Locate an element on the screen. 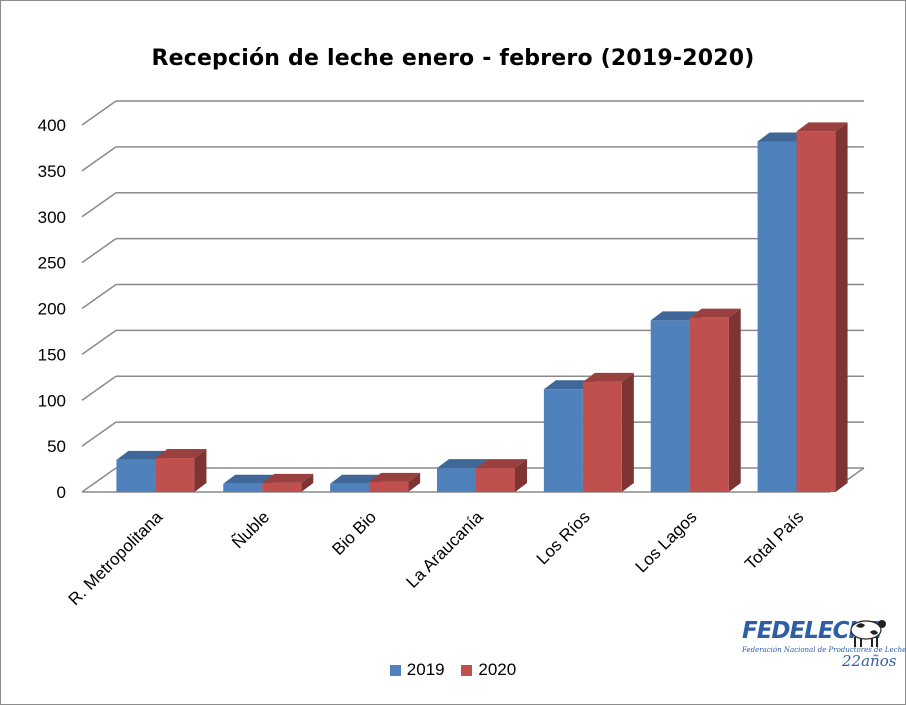  y-tick-label-200: 200 is located at coordinates (52, 309).